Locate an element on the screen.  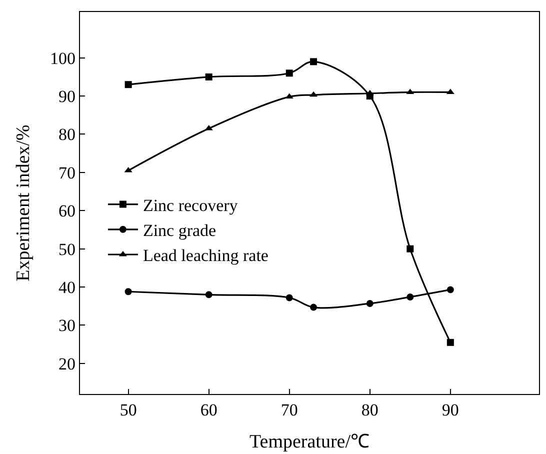
x-tick-label: 60 is located at coordinates (209, 410).